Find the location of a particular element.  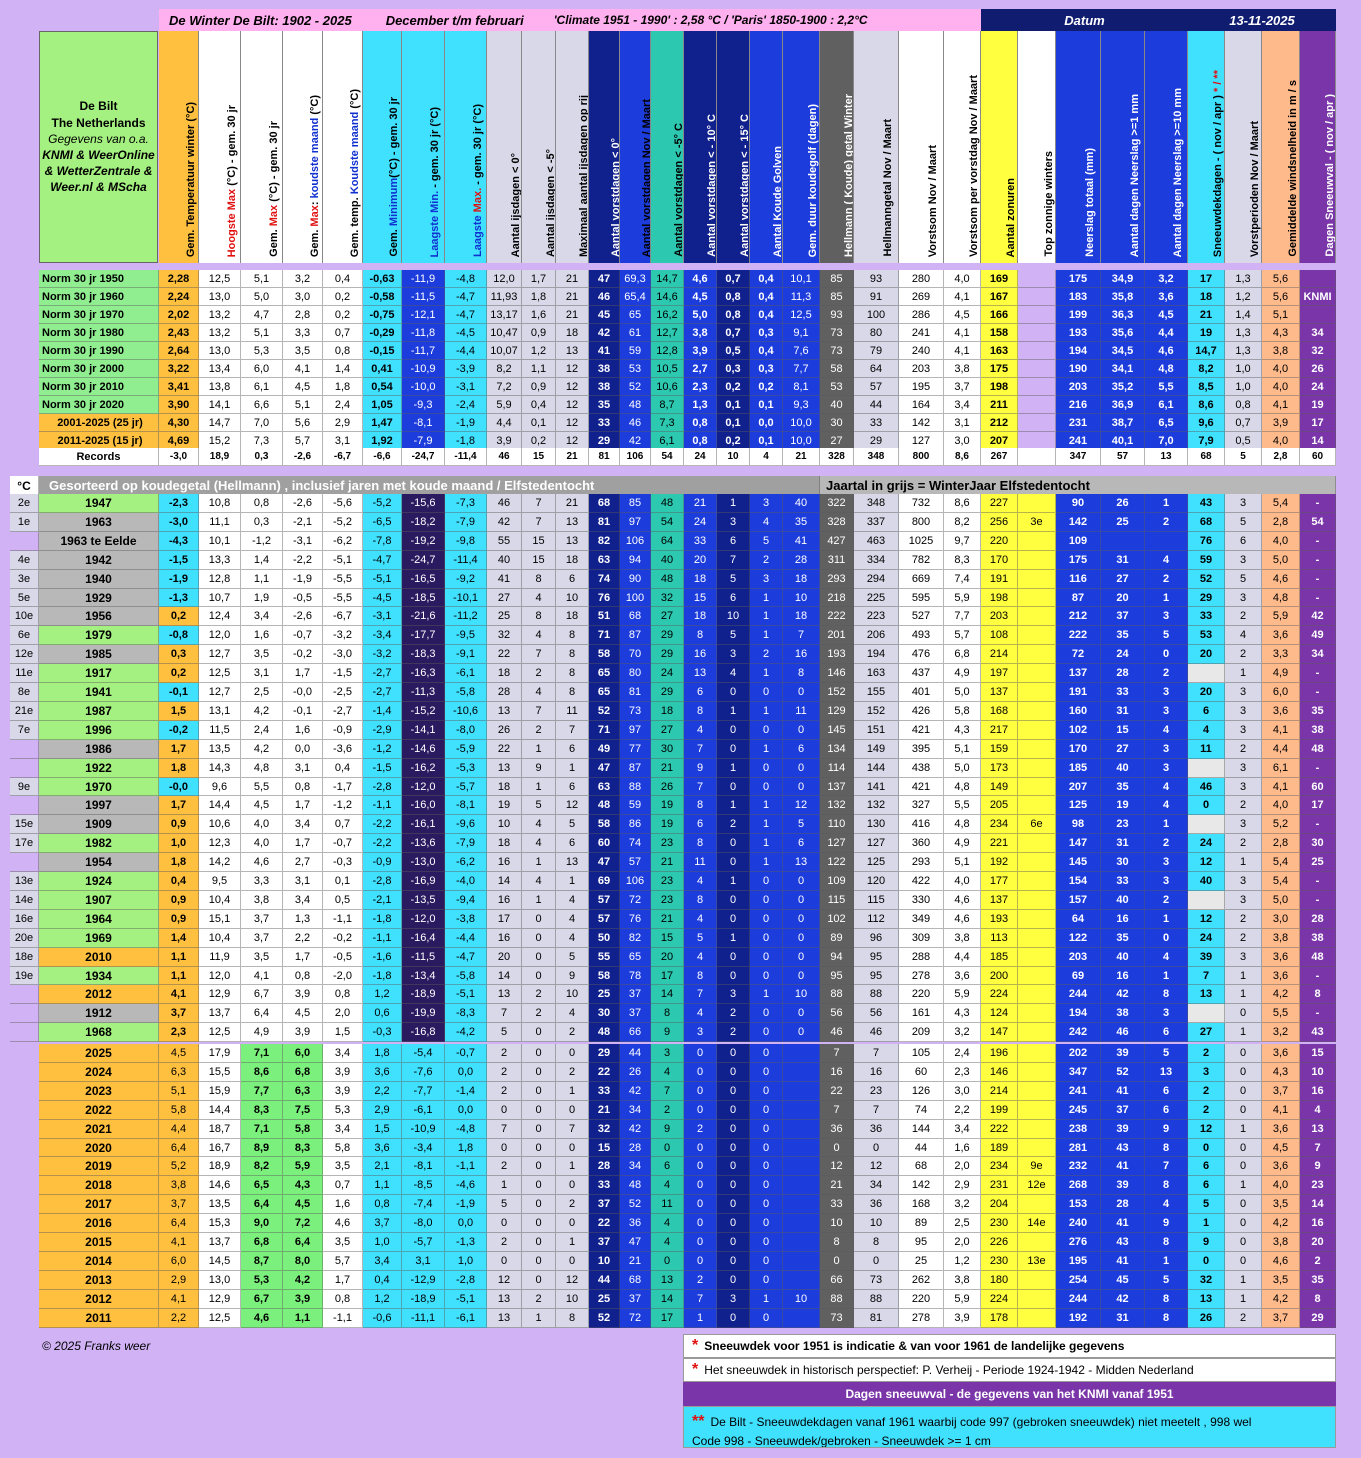

recent-cell: 3,4 is located at coordinates (962, 1129).